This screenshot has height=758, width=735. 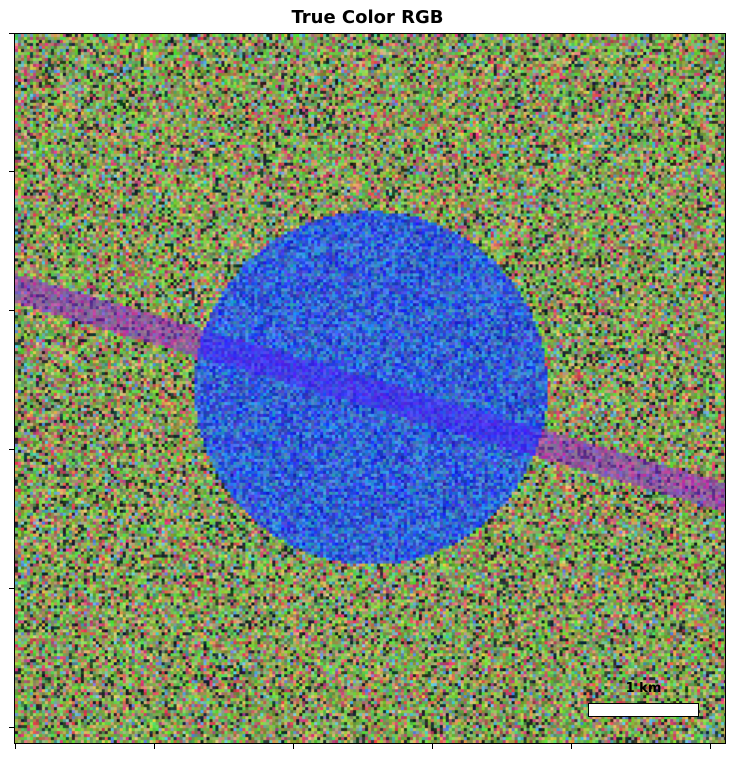 What do you see at coordinates (367, 17) in the screenshot?
I see `figure-title: True Color RGB` at bounding box center [367, 17].